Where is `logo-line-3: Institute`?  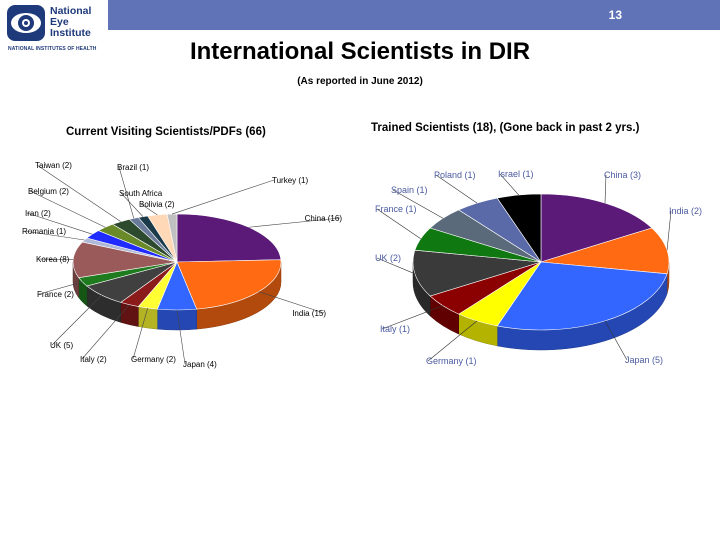 logo-line-3: Institute is located at coordinates (70, 33).